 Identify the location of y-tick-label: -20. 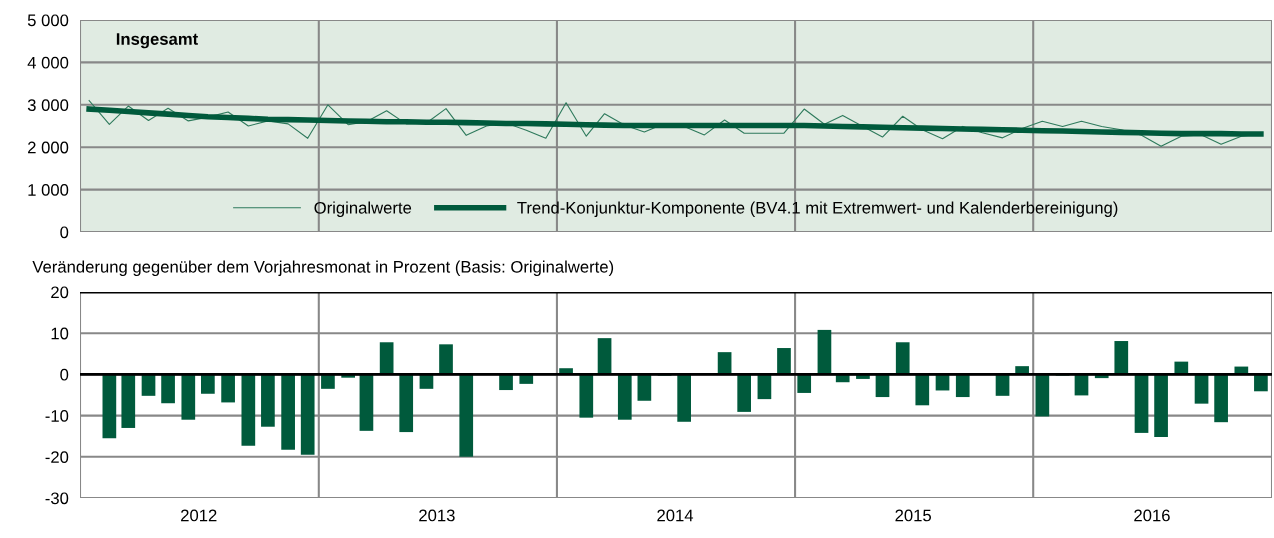
(57, 457).